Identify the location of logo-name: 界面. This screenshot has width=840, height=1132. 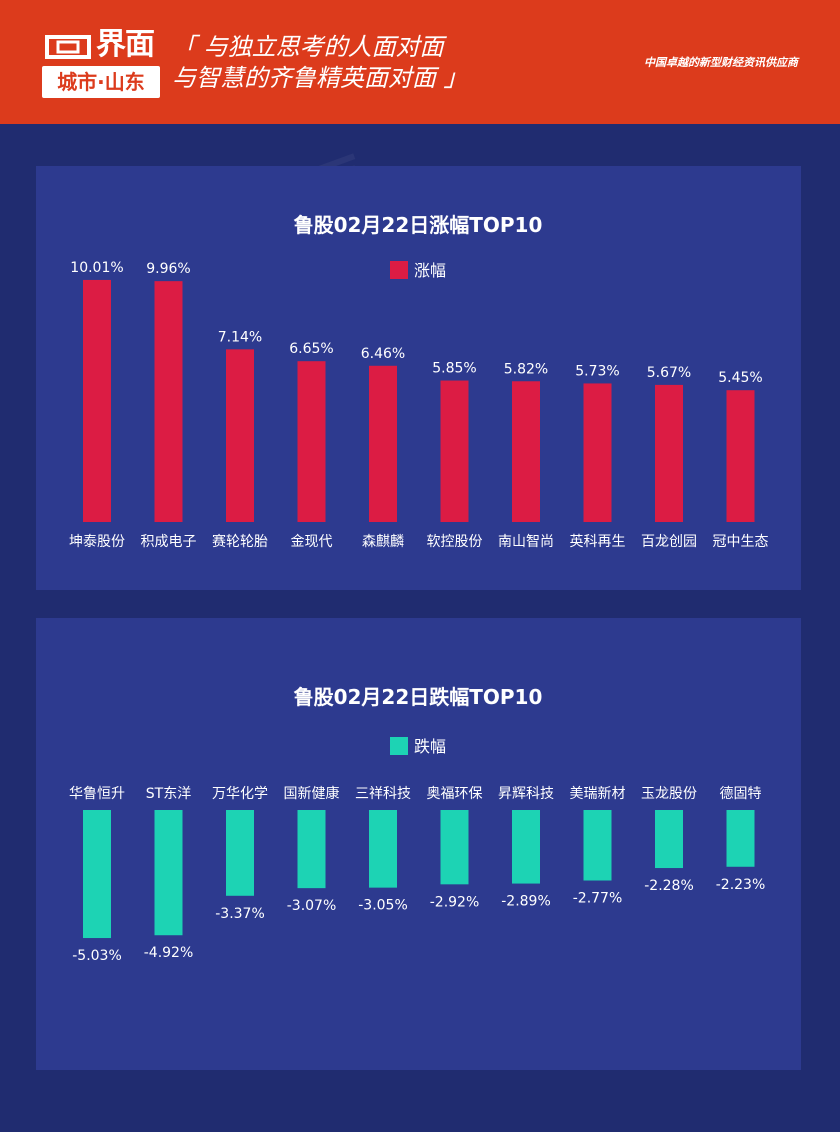
(125, 44).